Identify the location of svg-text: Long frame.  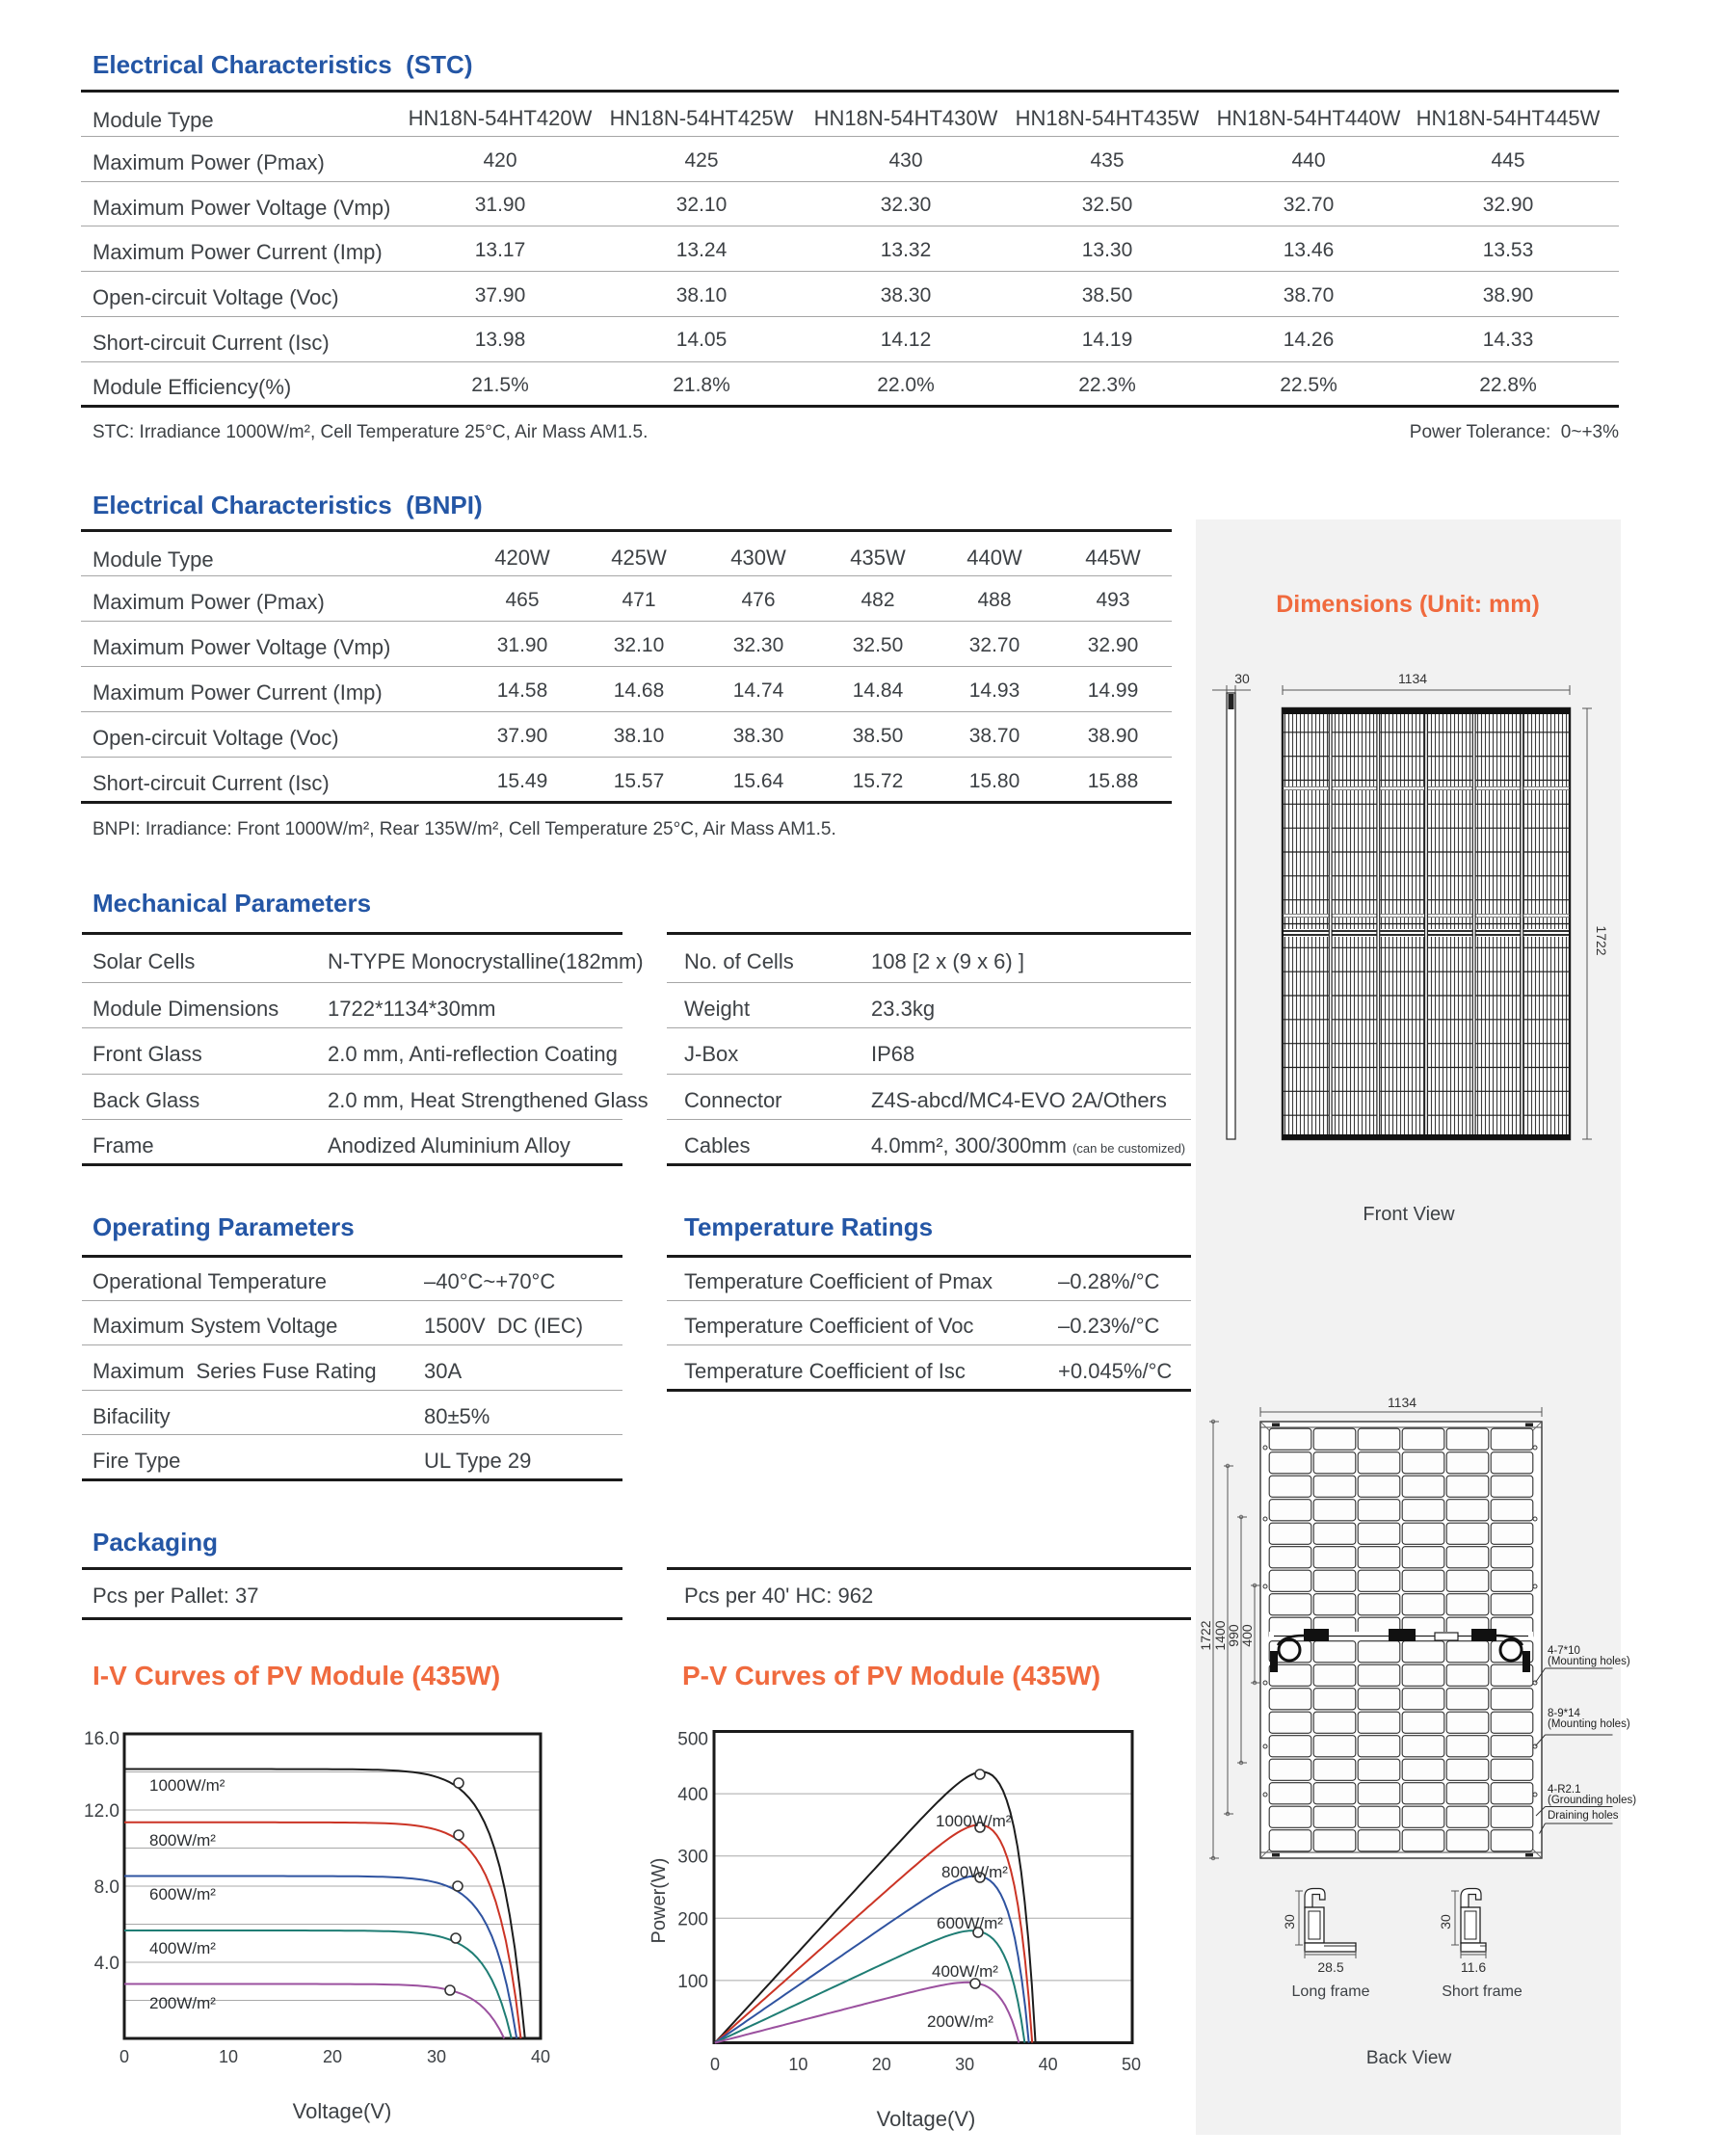
(1331, 1991).